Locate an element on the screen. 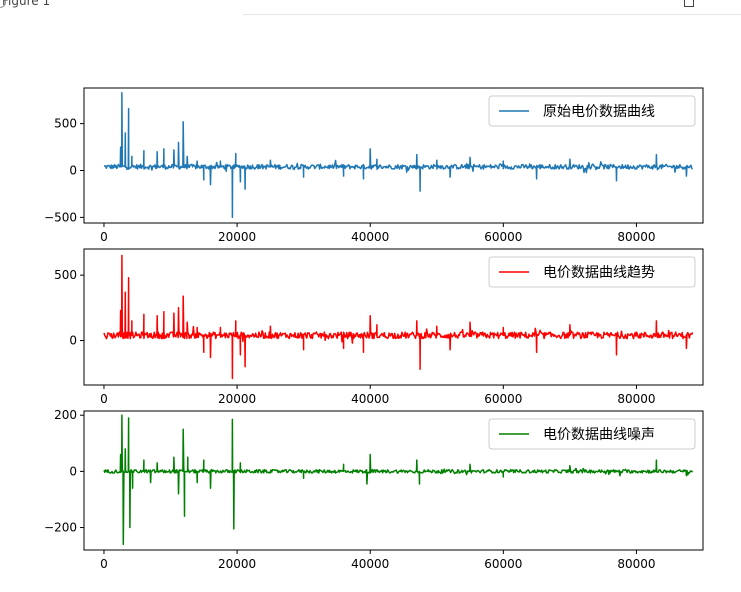 This screenshot has height=592, width=741. legend-label: 电价数据曲线噪声 is located at coordinates (599, 435).